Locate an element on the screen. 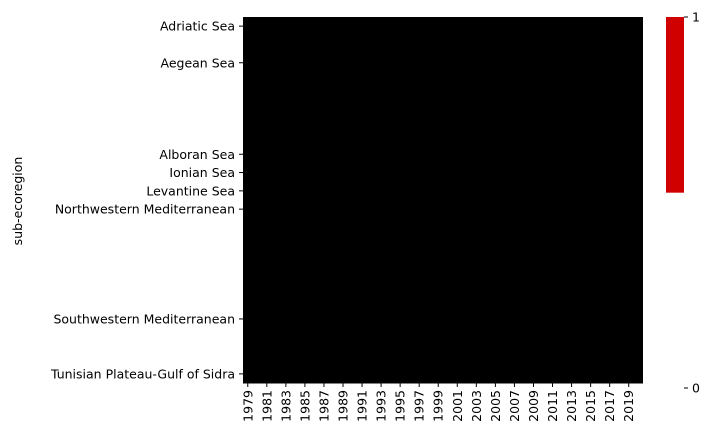  x-tick-label: 1985 is located at coordinates (304, 406).